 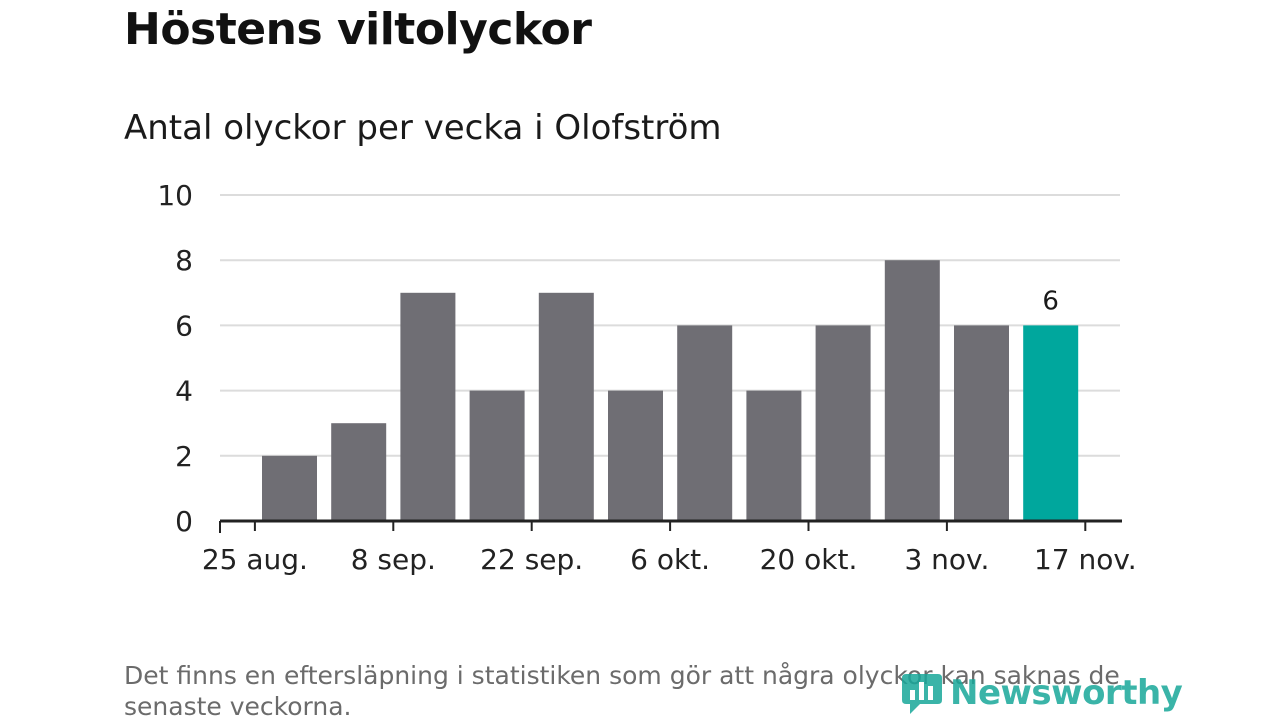 I want to click on y-tick-label: 0, so click(x=184, y=521).